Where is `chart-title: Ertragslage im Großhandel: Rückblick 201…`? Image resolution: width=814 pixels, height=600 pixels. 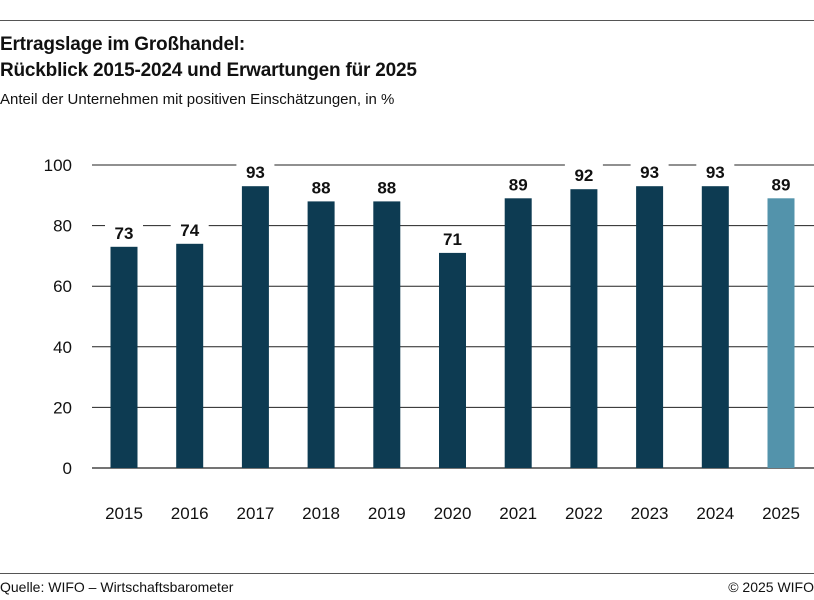
chart-title: Ertragslage im Großhandel: Rückblick 201… is located at coordinates (208, 58).